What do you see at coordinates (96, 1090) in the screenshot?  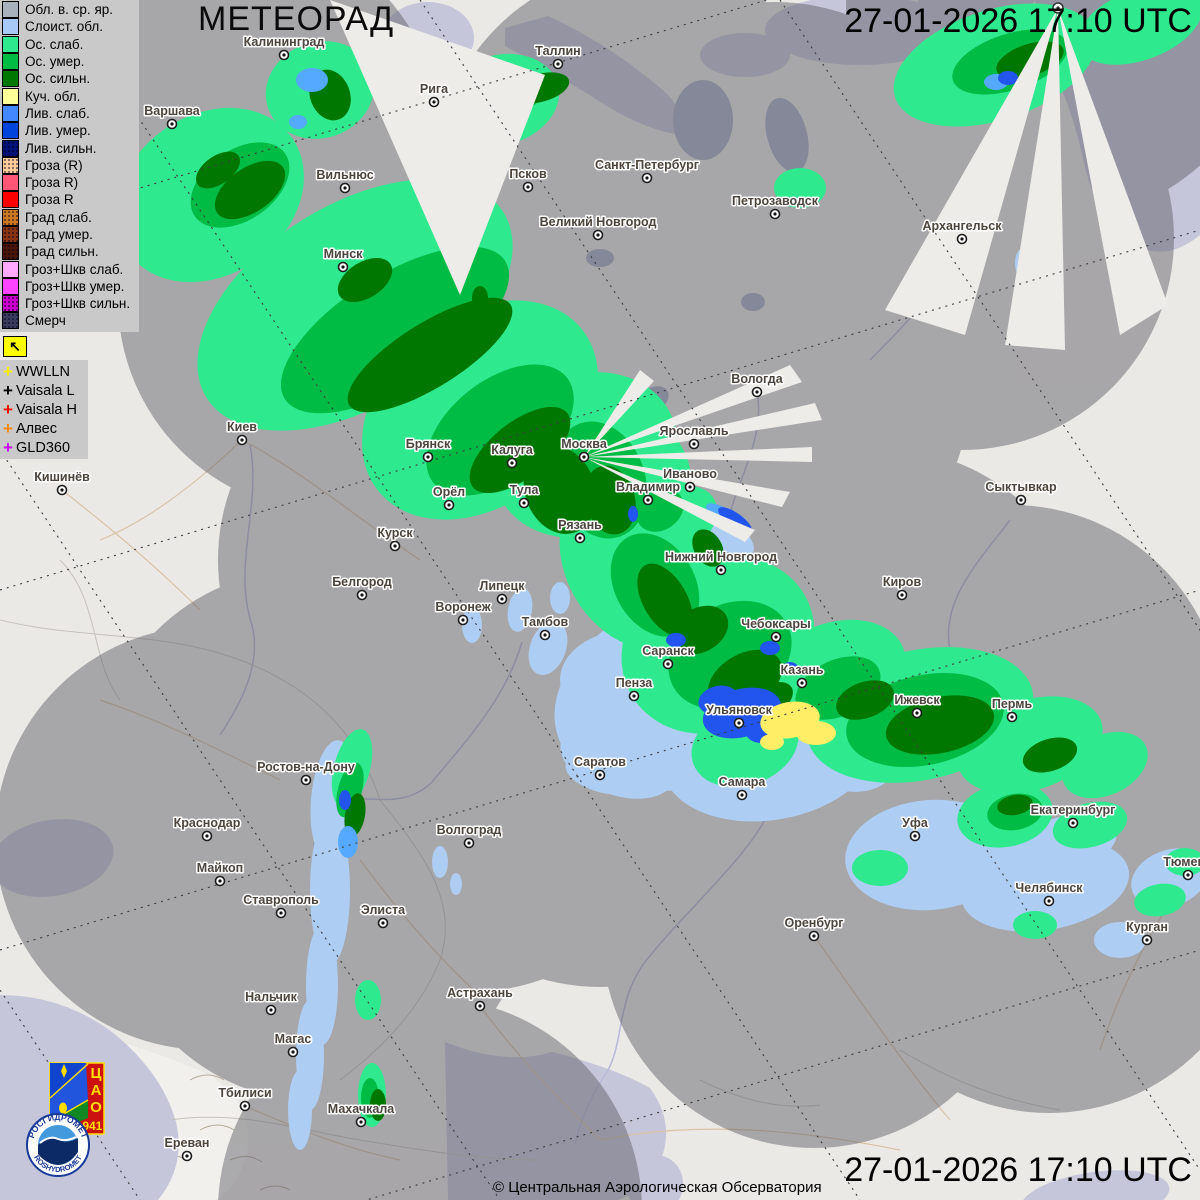 I see `svg-text: А` at bounding box center [96, 1090].